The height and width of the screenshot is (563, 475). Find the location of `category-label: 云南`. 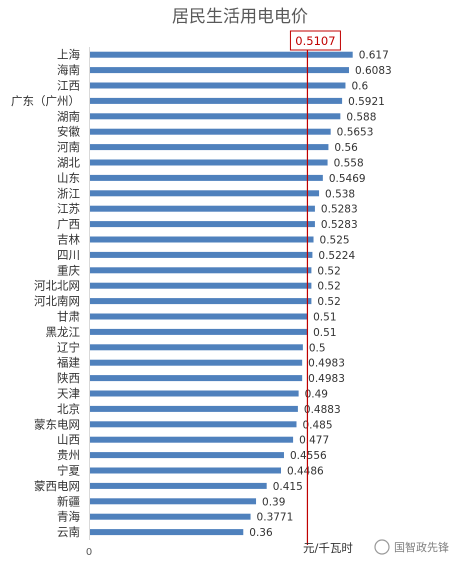

category-label: 云南 is located at coordinates (68, 532).